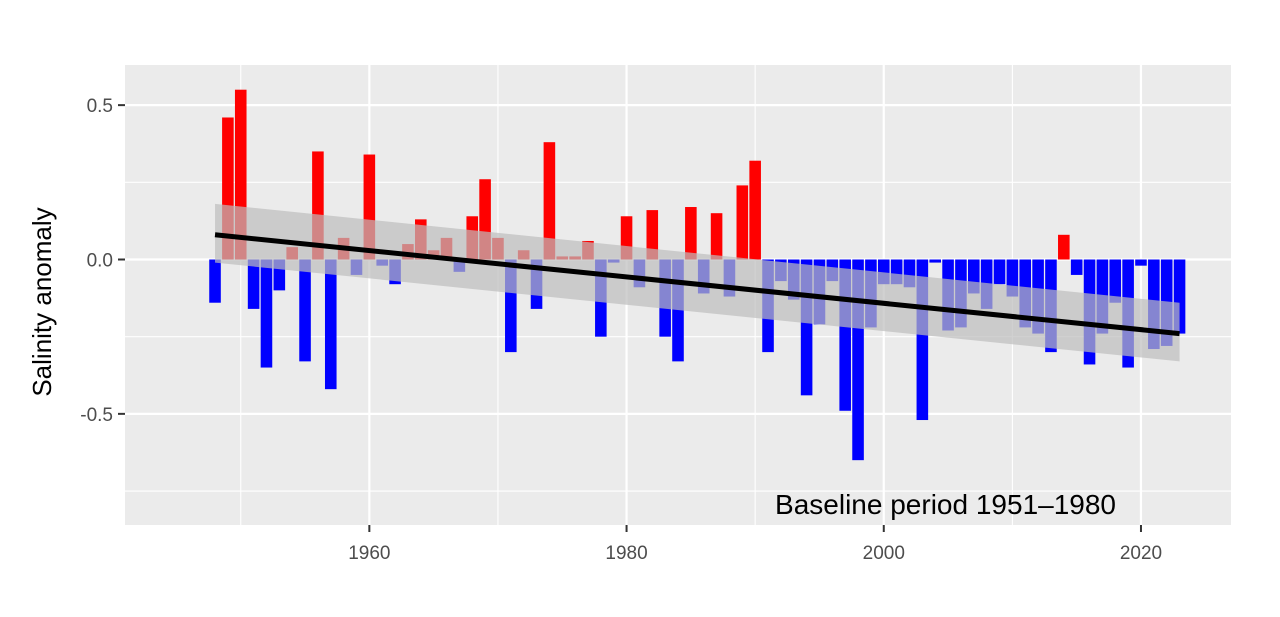 The width and height of the screenshot is (1280, 617). I want to click on x-tick-label: 2000, so click(884, 553).